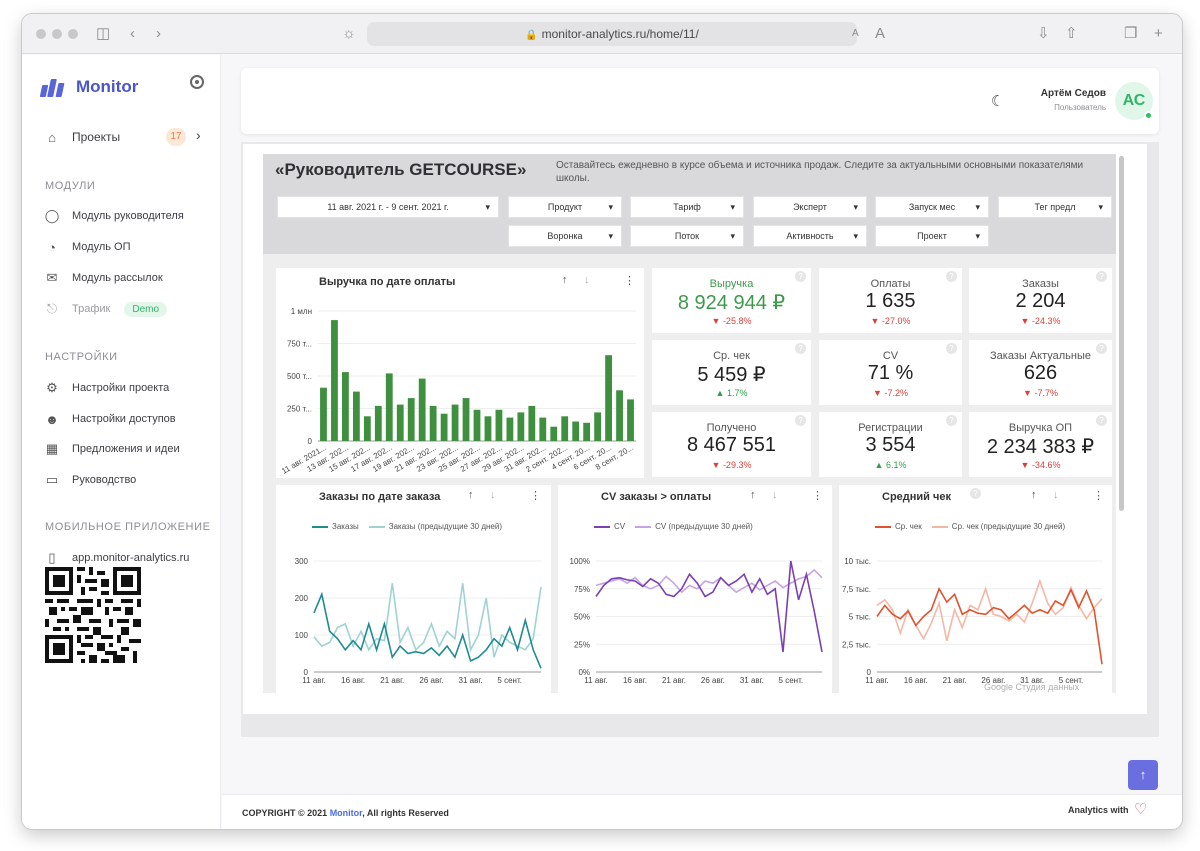 The height and width of the screenshot is (851, 1200). What do you see at coordinates (687, 236) in the screenshot?
I see `filter-stream: Поток` at bounding box center [687, 236].